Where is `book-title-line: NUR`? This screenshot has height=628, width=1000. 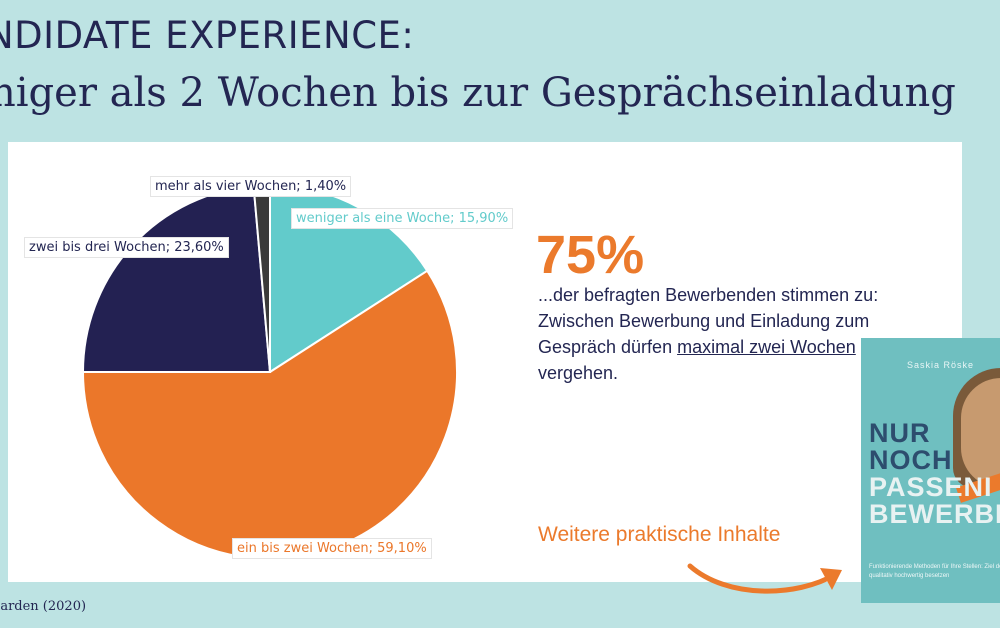 book-title-line: NUR is located at coordinates (900, 433).